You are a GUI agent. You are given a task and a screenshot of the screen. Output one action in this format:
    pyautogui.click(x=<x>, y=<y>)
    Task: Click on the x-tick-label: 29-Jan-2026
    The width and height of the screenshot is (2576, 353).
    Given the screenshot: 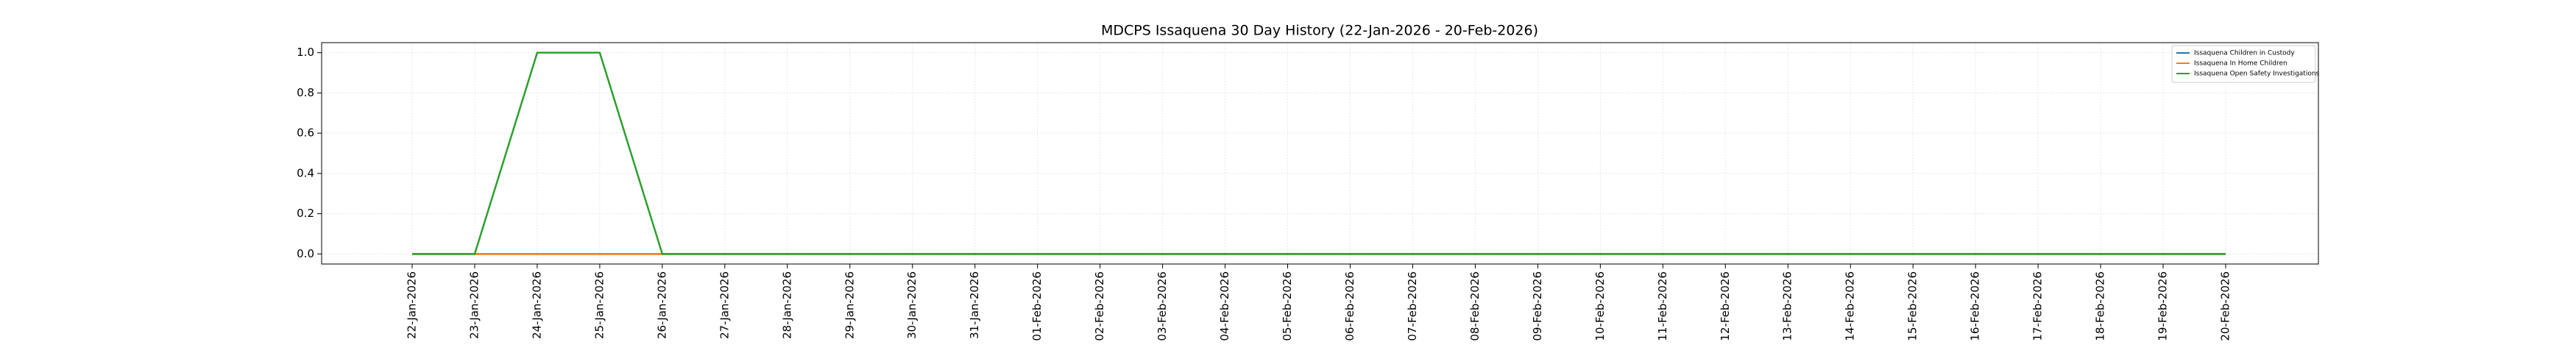 What is the action you would take?
    pyautogui.click(x=850, y=305)
    